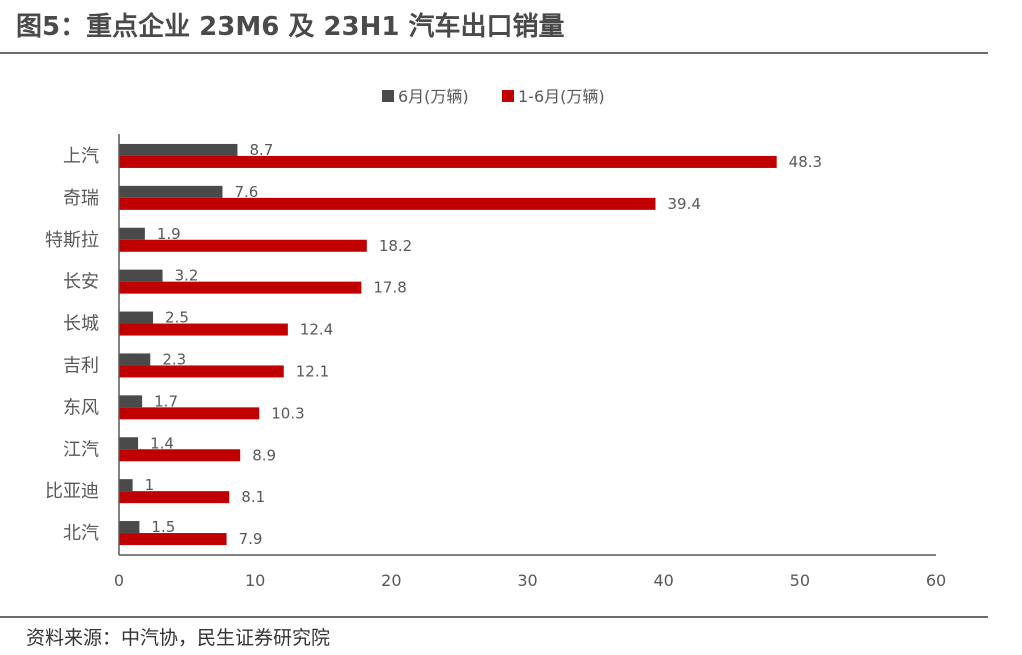 The image size is (1022, 655). Describe the element at coordinates (81, 324) in the screenshot. I see `category-label-5: 长城` at that location.